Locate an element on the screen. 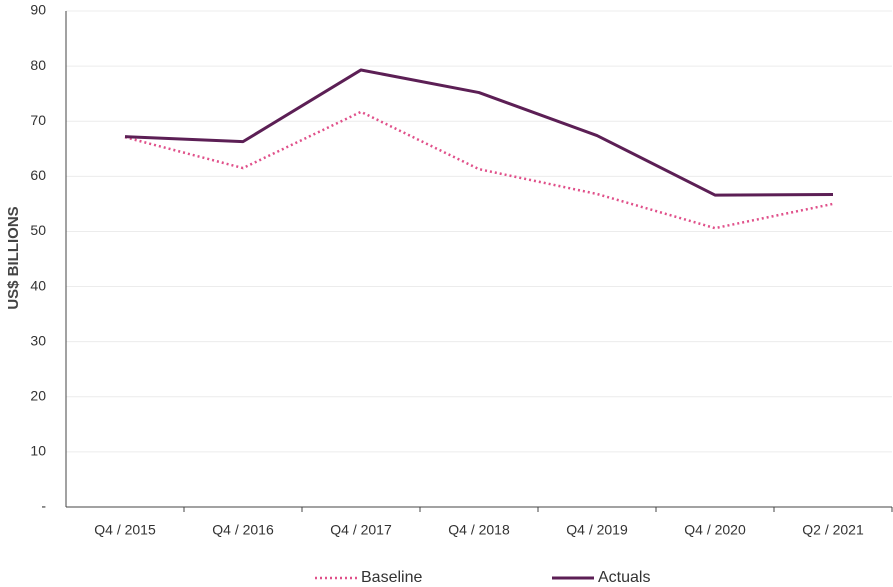 The width and height of the screenshot is (893, 587). y-tick-label: 50 is located at coordinates (38, 230).